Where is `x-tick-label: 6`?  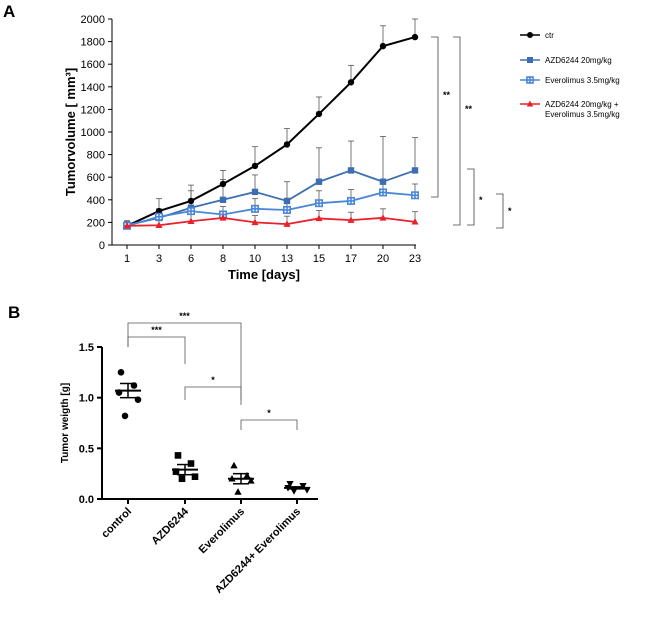
x-tick-label: 6 is located at coordinates (191, 259).